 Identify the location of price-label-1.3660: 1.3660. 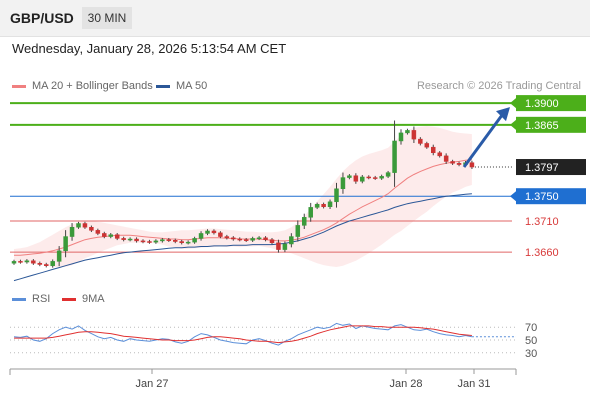
(542, 253).